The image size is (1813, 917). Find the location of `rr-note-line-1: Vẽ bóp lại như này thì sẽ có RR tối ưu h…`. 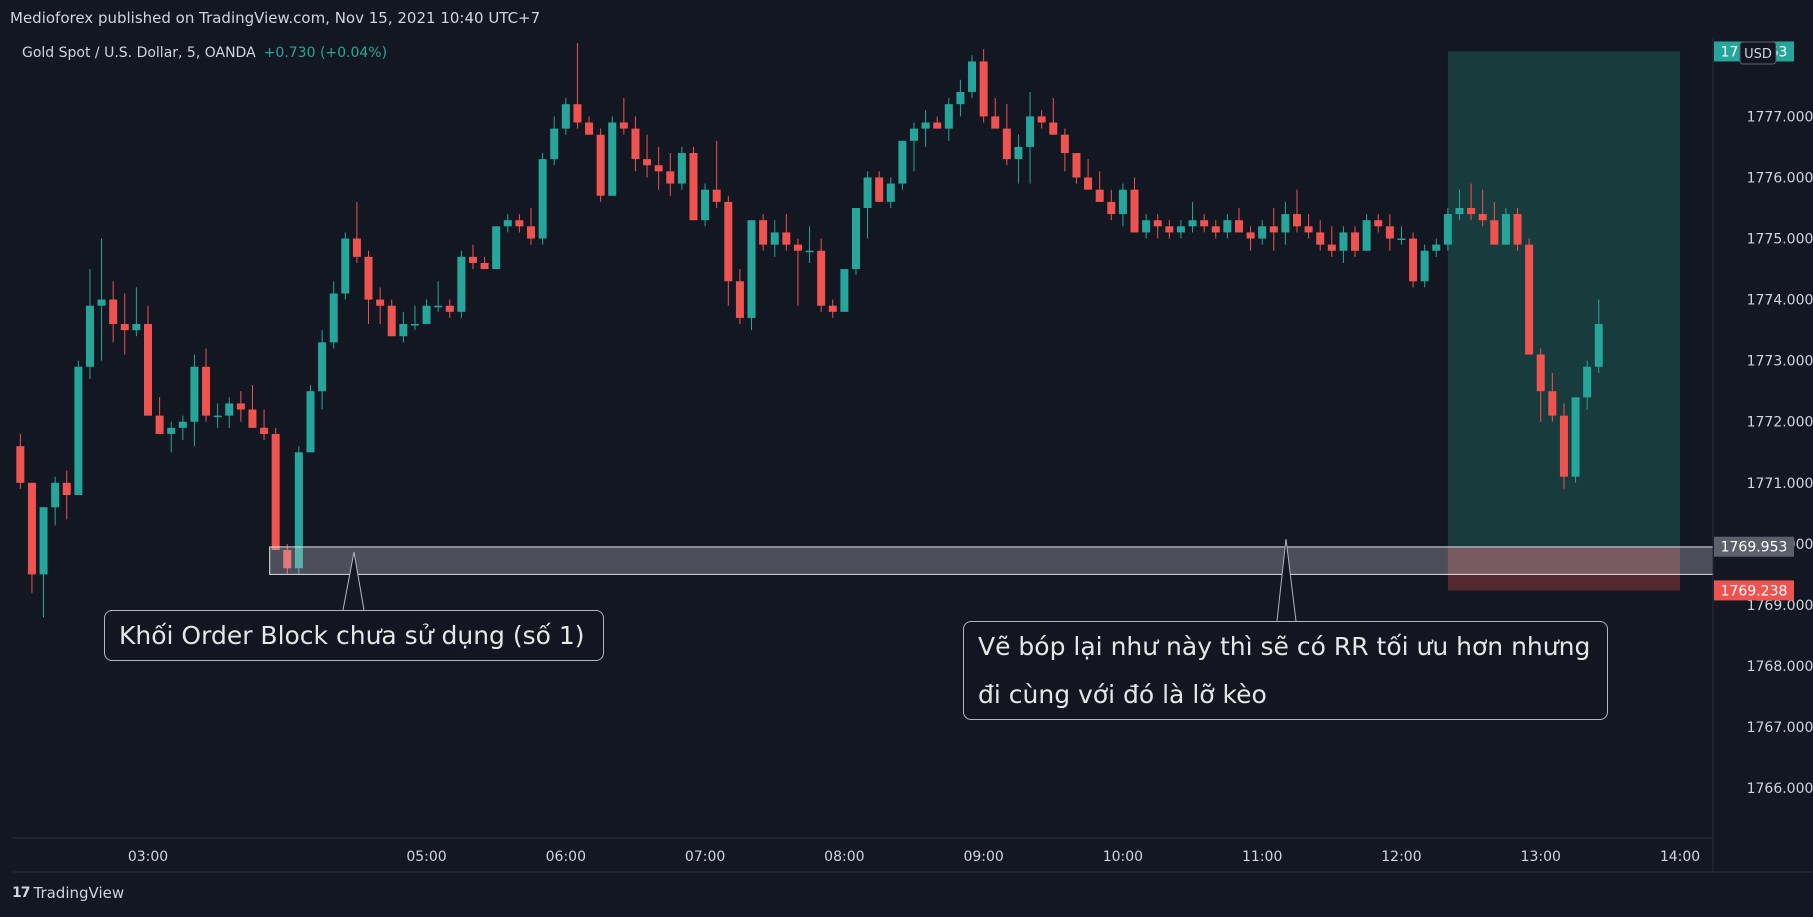

rr-note-line-1: Vẽ bóp lại như này thì sẽ có RR tối ưu h… is located at coordinates (1284, 646).